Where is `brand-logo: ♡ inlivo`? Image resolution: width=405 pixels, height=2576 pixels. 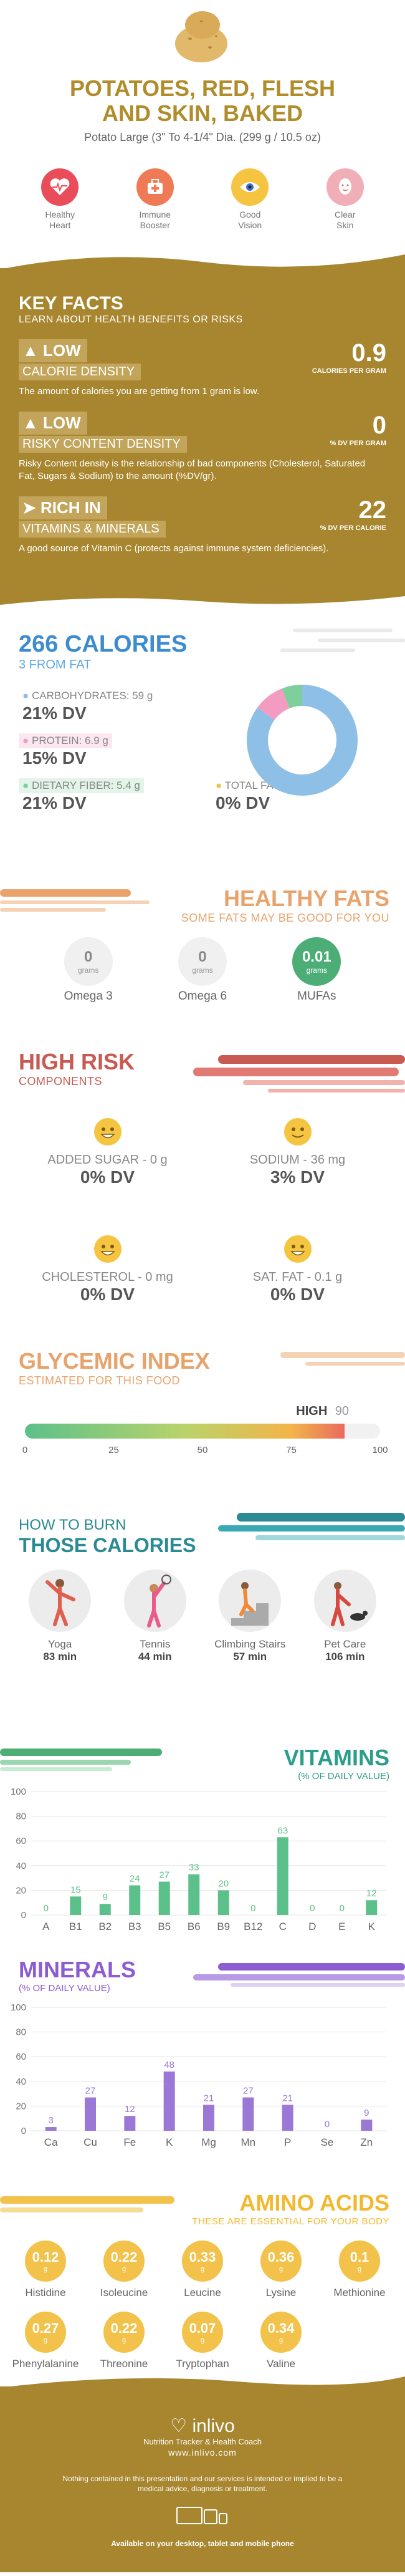 brand-logo: ♡ inlivo is located at coordinates (202, 2426).